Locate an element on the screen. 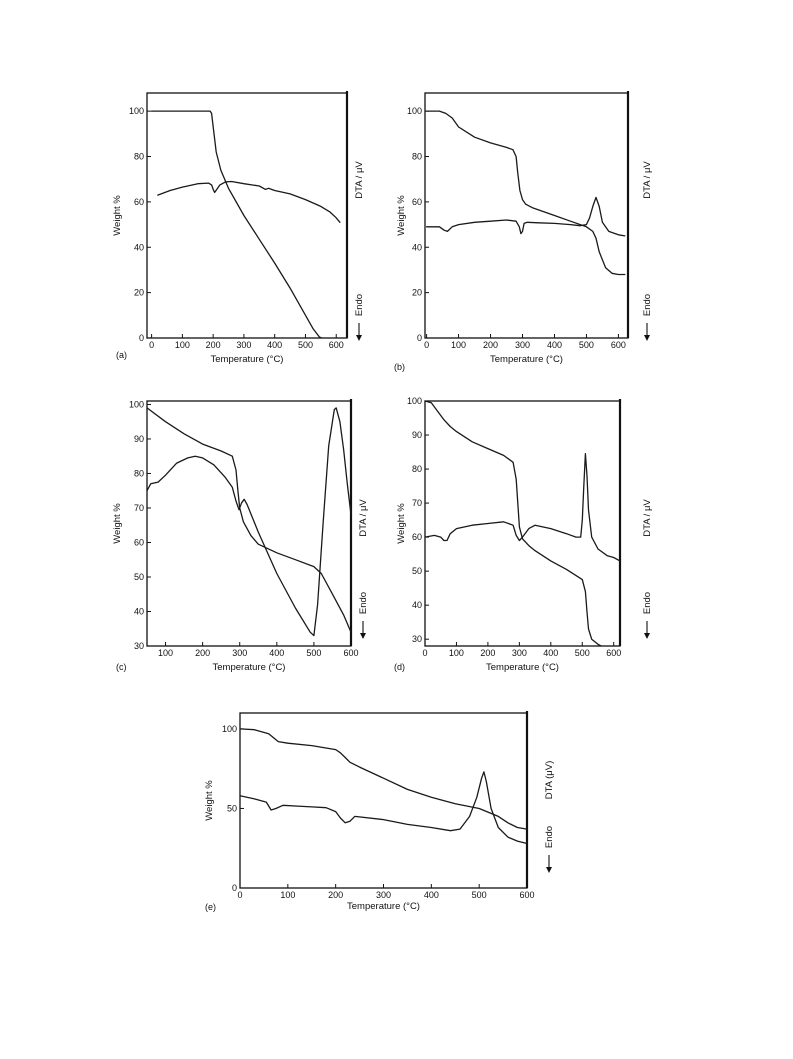 Image resolution: width=793 pixels, height=1059 pixels. chart-d-x-tick-label: 0 is located at coordinates (424, 653).